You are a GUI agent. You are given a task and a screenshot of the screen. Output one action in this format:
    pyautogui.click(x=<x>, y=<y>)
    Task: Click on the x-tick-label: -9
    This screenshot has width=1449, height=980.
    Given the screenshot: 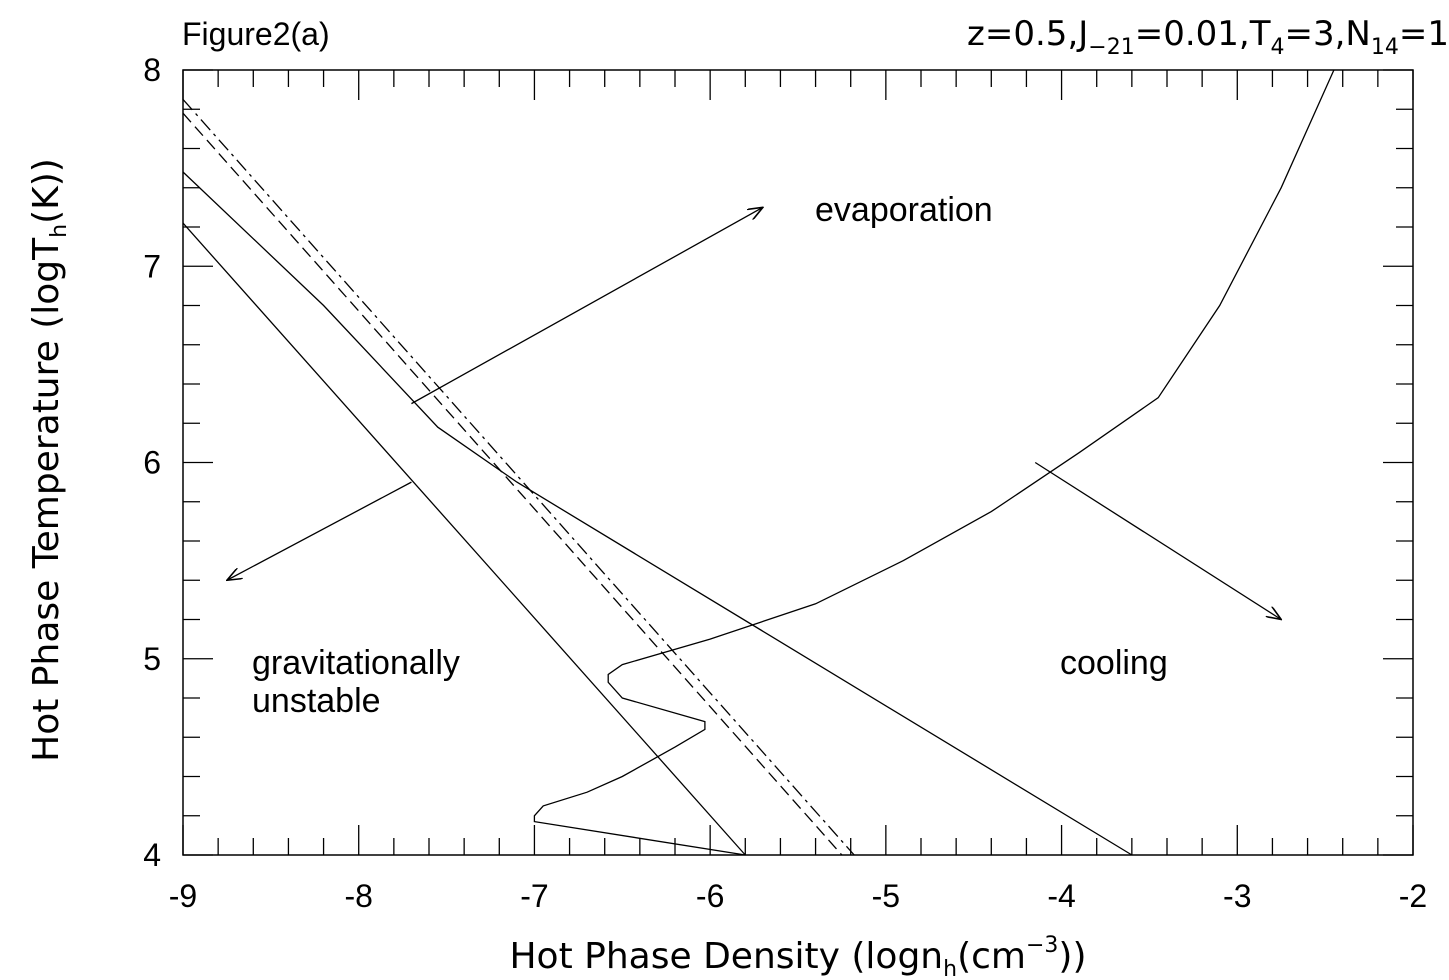 What is the action you would take?
    pyautogui.click(x=183, y=896)
    